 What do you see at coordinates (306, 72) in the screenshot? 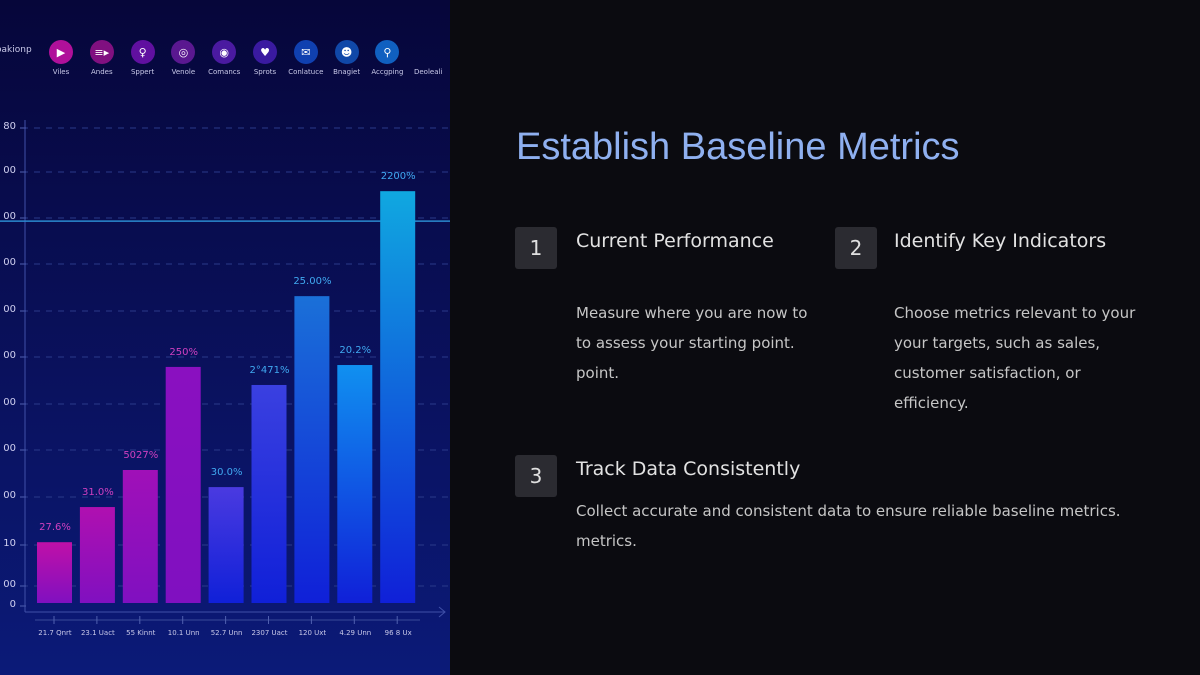
I see `icon-label: Conlatuce` at bounding box center [306, 72].